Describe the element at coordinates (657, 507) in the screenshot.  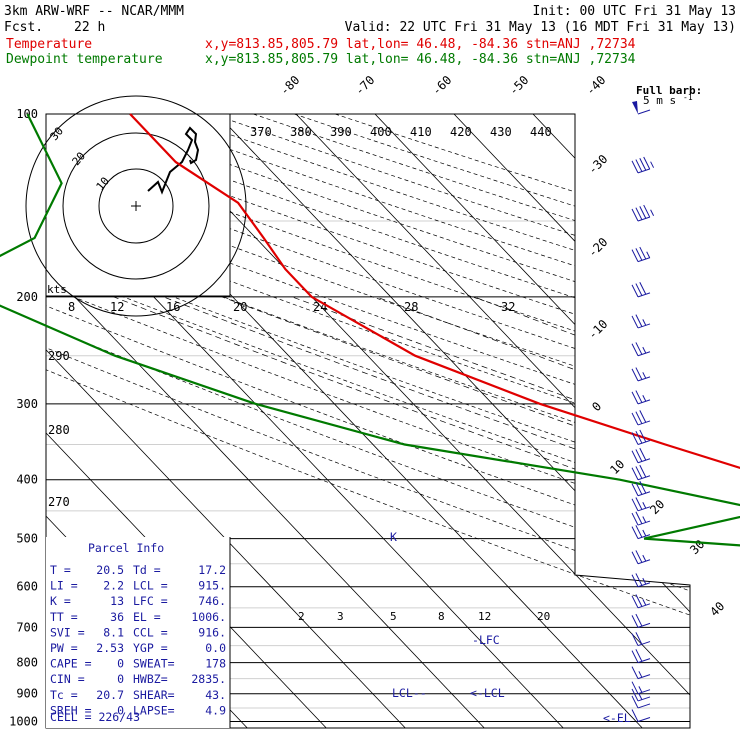
I see `isotherm-label-20: 20` at that location.